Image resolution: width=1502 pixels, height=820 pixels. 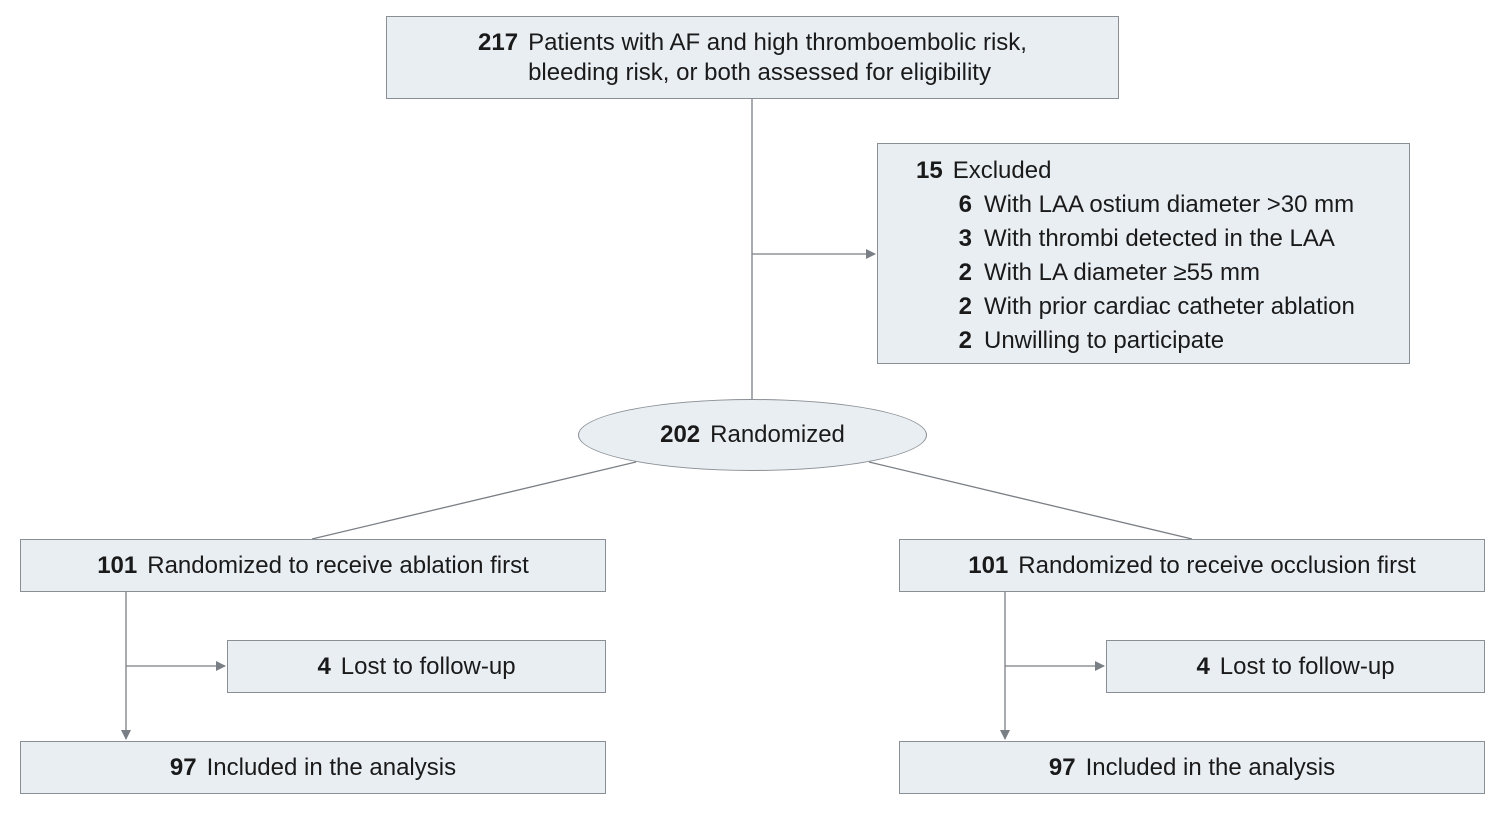 I want to click on exclusion-header: 15 Excluded, so click(x=1162, y=171).